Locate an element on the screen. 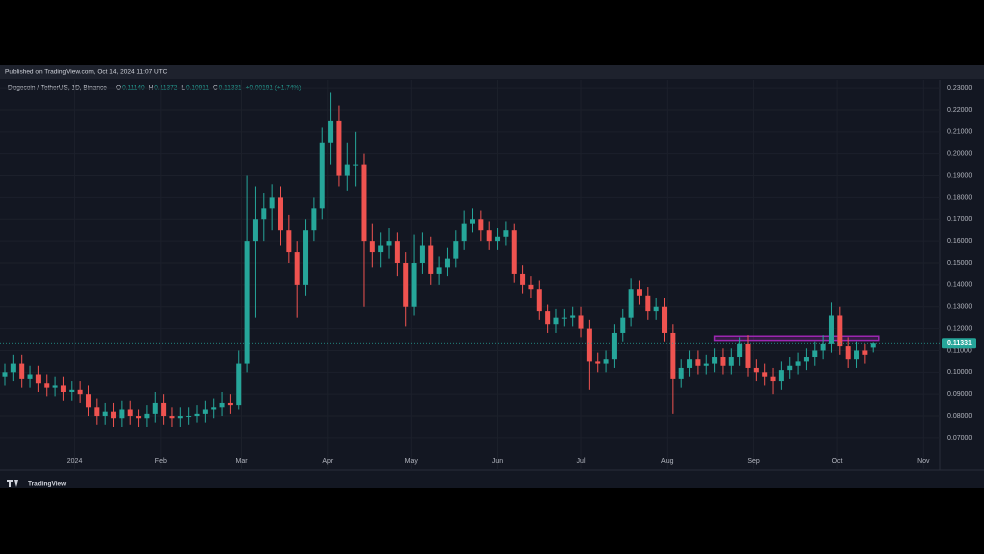 Image resolution: width=984 pixels, height=554 pixels. y-tick-label: 0.15000 is located at coordinates (959, 263).